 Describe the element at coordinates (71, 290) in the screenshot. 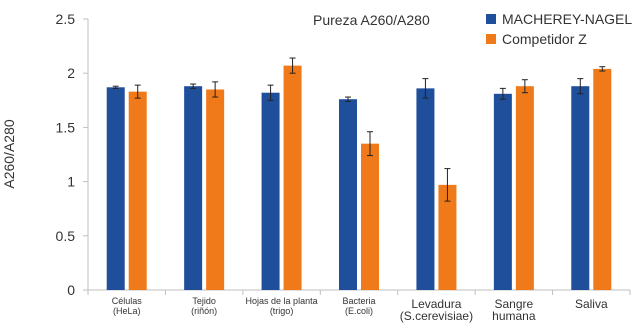

I see `y-tick-label: 0` at that location.